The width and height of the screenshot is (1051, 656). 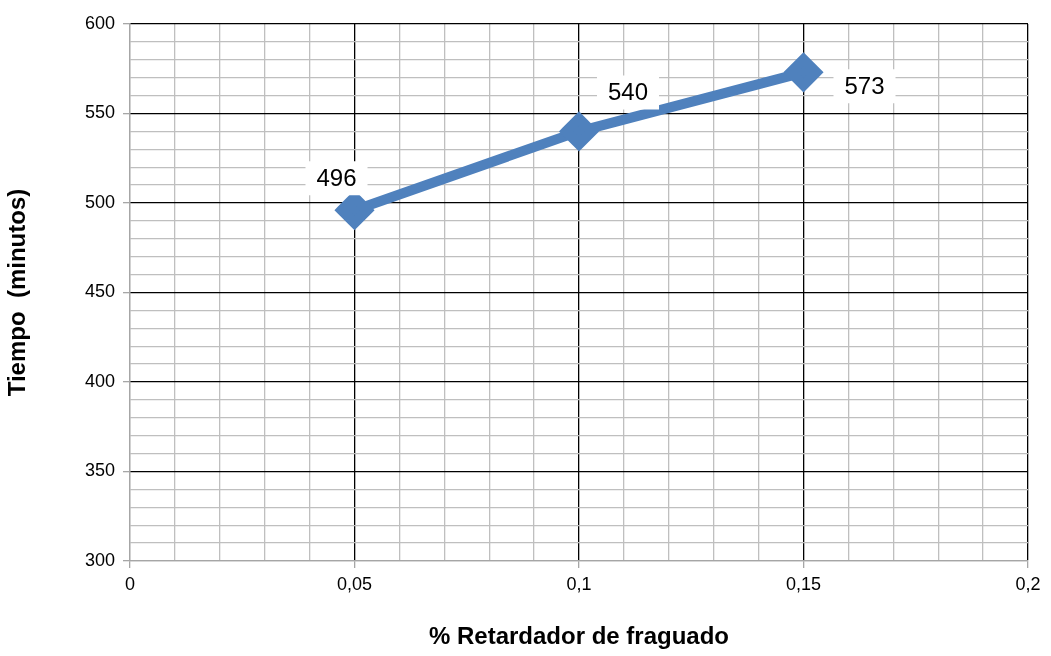 What do you see at coordinates (99, 112) in the screenshot?
I see `y-tick-label: 550` at bounding box center [99, 112].